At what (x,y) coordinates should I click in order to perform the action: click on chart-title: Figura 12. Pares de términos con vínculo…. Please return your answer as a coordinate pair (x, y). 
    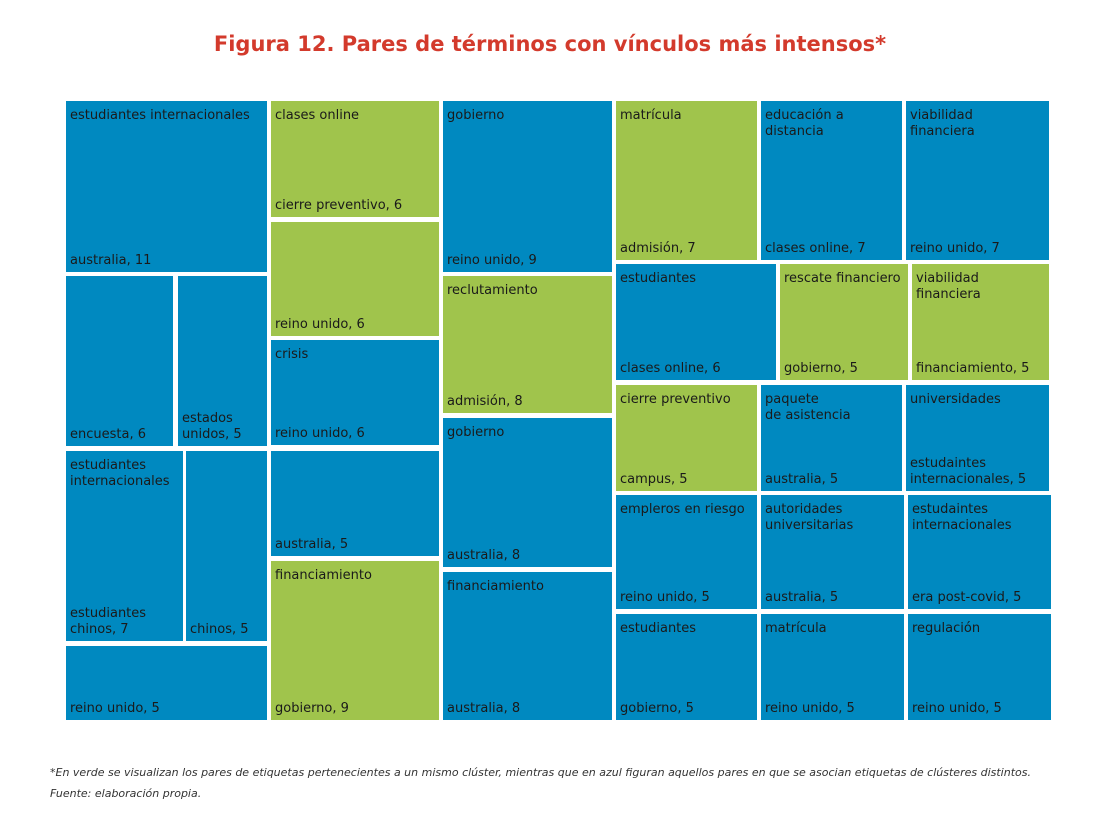
    Looking at the image, I should click on (550, 44).